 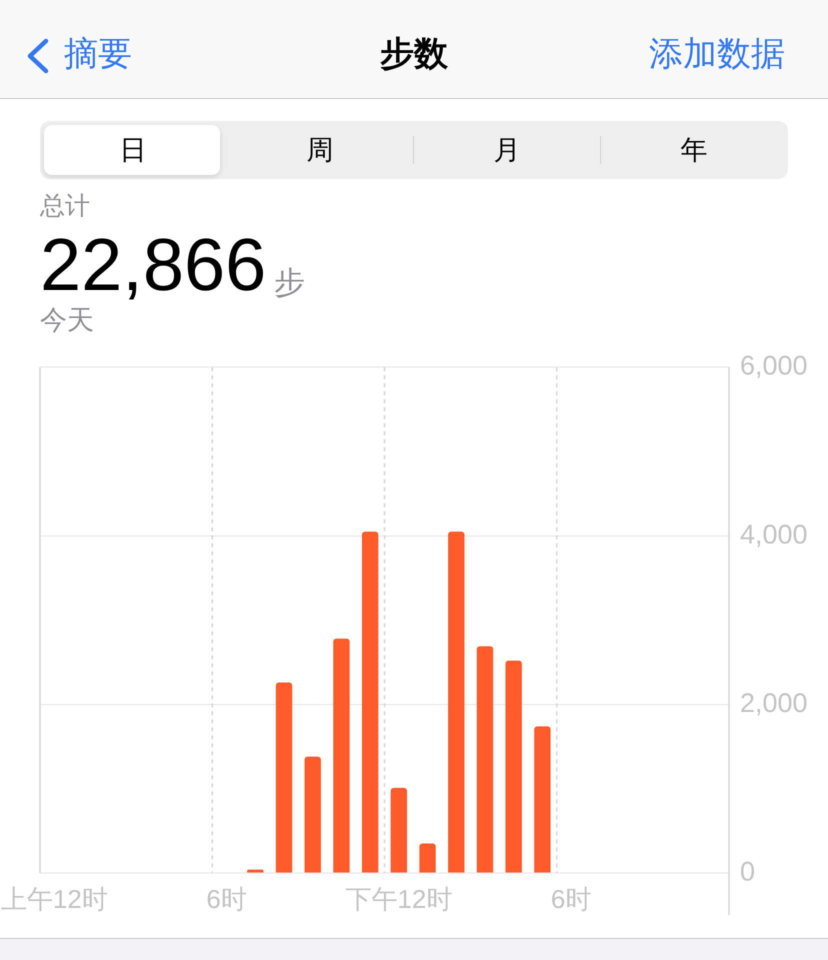 I want to click on text: 年, so click(x=694, y=150).